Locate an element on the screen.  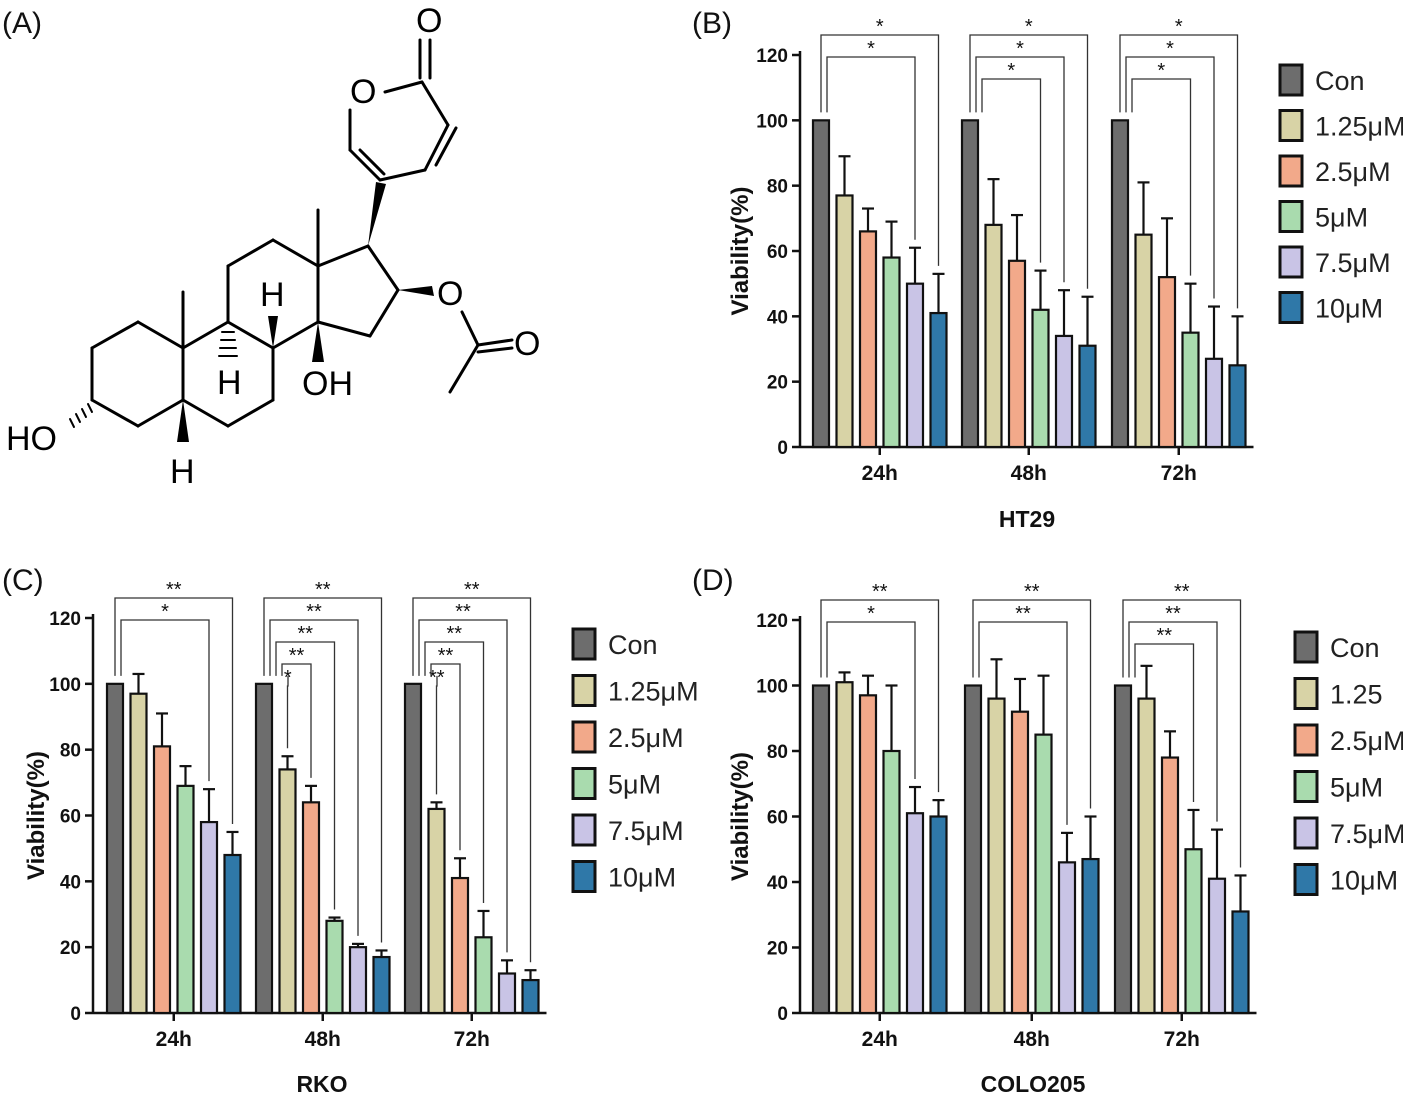
molecule-structure is located at coordinates (291, 233).